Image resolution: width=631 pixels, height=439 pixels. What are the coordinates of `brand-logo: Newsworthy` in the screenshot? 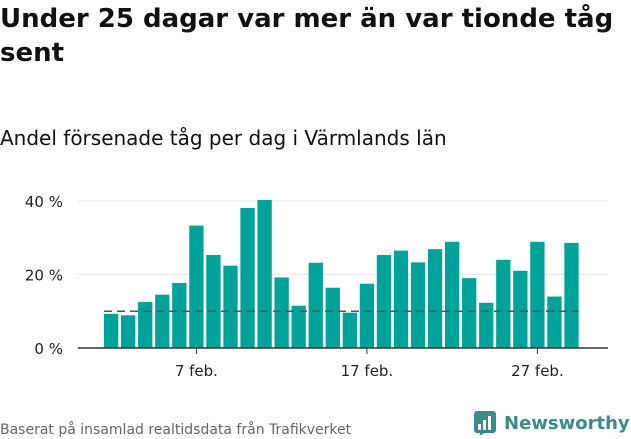 It's located at (552, 423).